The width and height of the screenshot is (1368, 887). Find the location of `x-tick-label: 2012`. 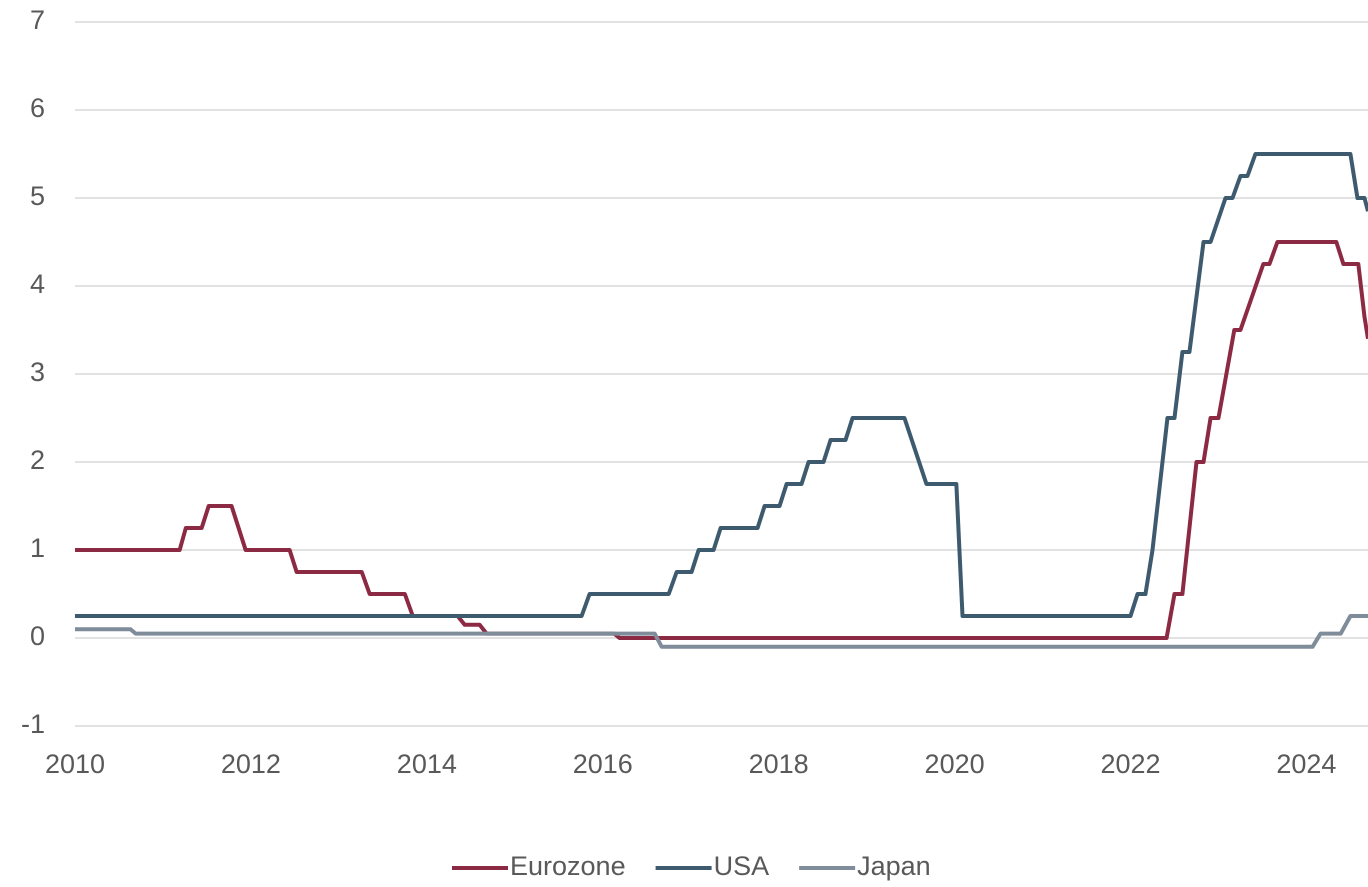

x-tick-label: 2012 is located at coordinates (251, 764).